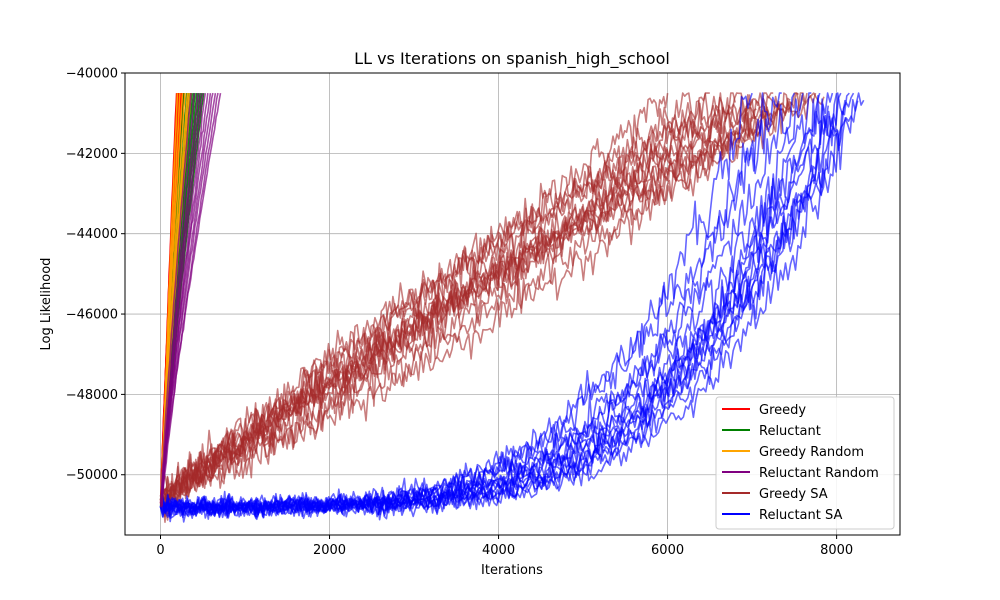 The image size is (1000, 600). I want to click on legend-item: Reluctant Random, so click(800, 473).